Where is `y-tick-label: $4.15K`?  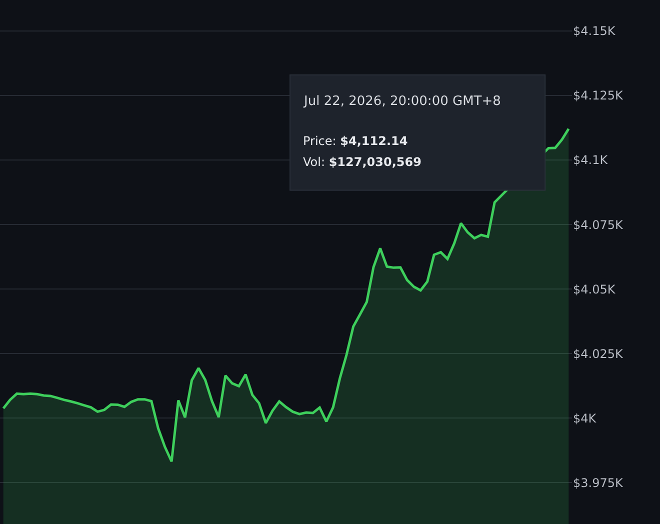 y-tick-label: $4.15K is located at coordinates (594, 31).